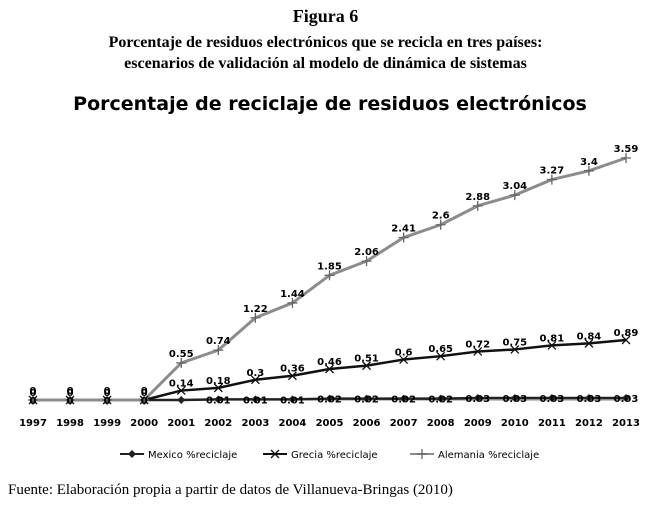 This screenshot has height=507, width=651. What do you see at coordinates (330, 370) in the screenshot?
I see `series-line` at bounding box center [330, 370].